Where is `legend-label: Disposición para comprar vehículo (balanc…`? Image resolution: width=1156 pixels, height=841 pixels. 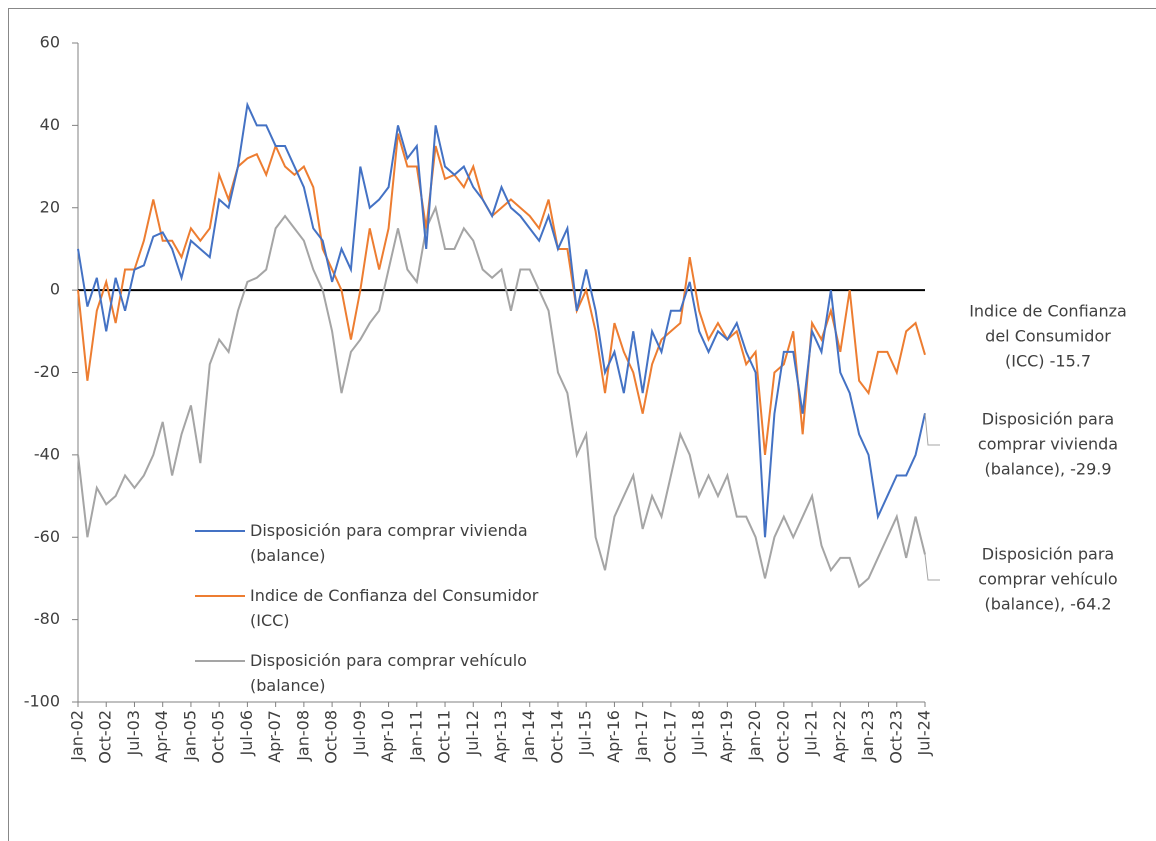
legend-label: Disposición para comprar vehículo (balanc… is located at coordinates (388, 673).